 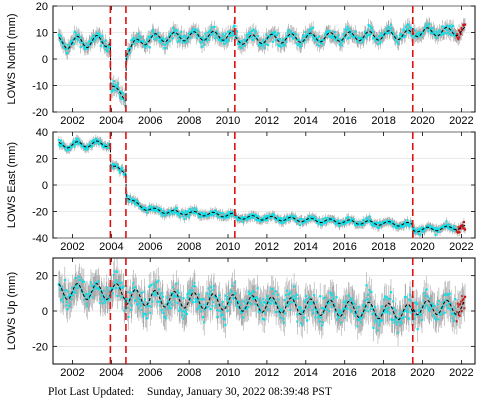 What do you see at coordinates (267, 373) in the screenshot?
I see `x-tick-label: 2012` at bounding box center [267, 373].